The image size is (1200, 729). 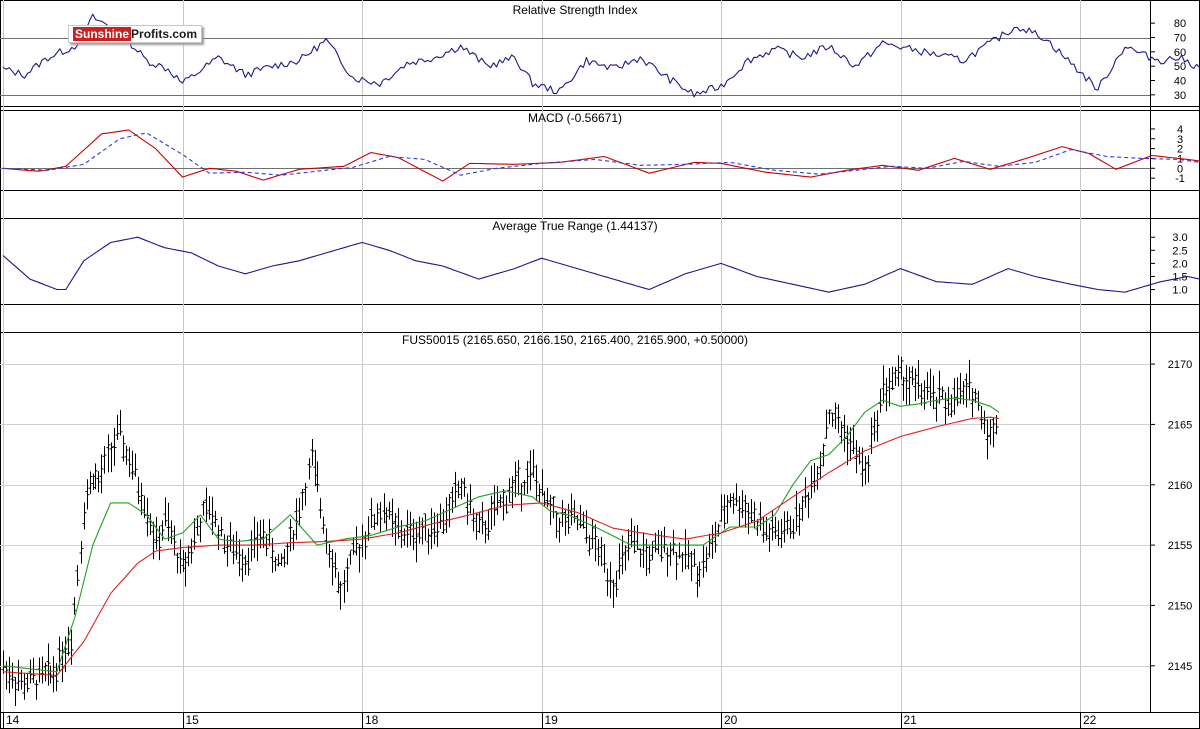 I want to click on y-tick-label: 40, so click(x=1180, y=82).